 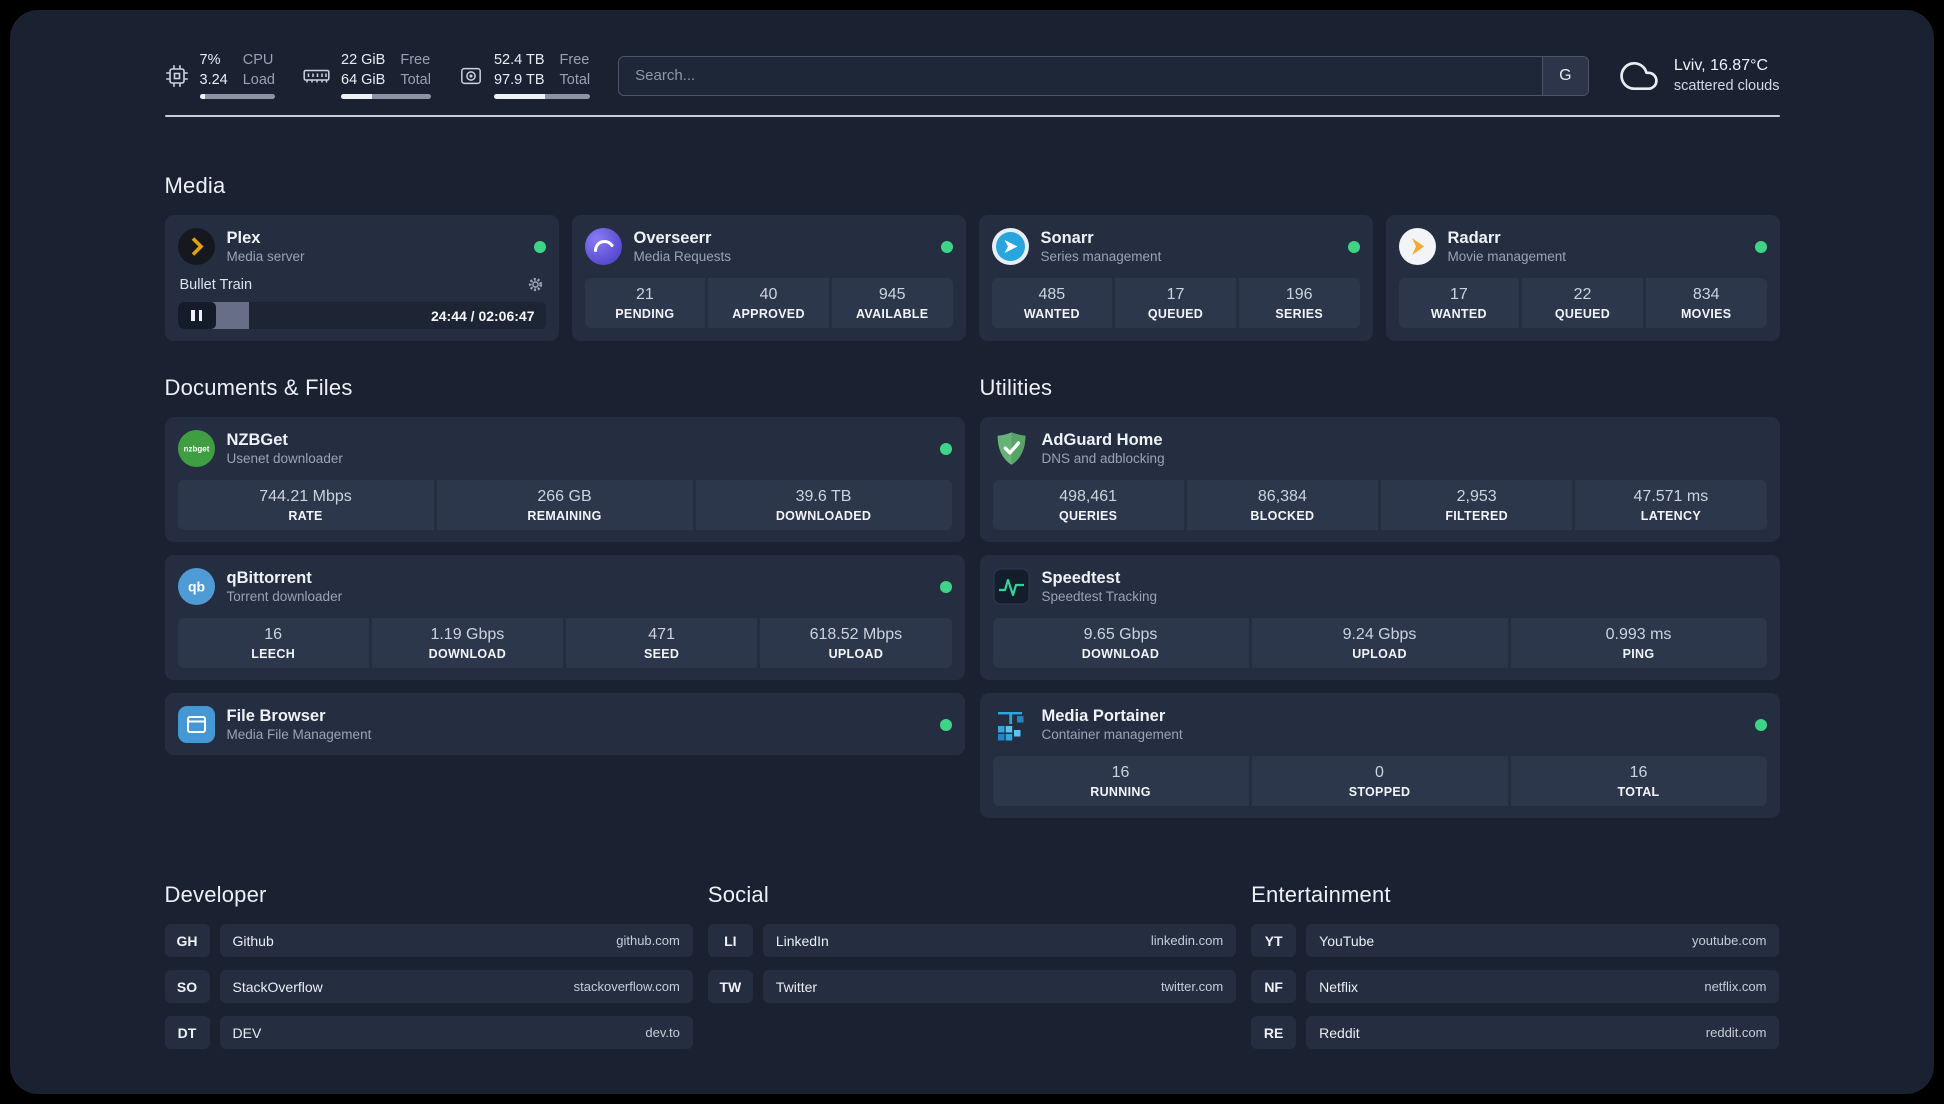 What do you see at coordinates (1476, 497) in the screenshot?
I see `stat-value: 2,953` at bounding box center [1476, 497].